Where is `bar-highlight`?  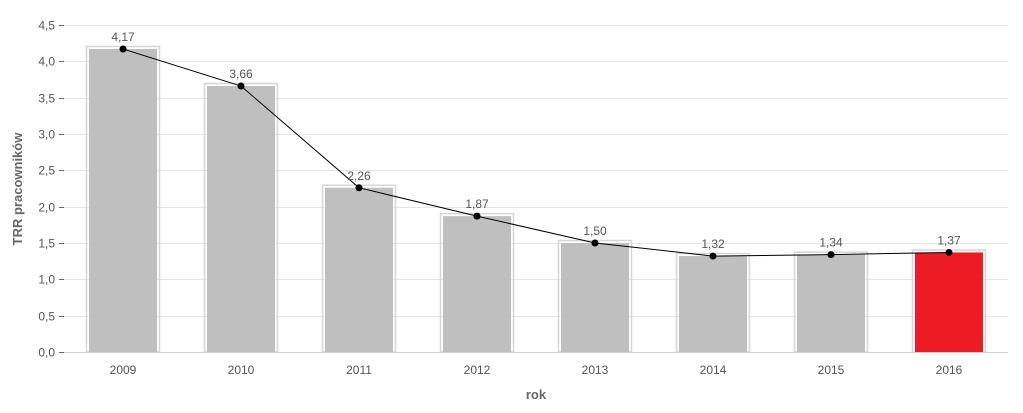 bar-highlight is located at coordinates (949, 302).